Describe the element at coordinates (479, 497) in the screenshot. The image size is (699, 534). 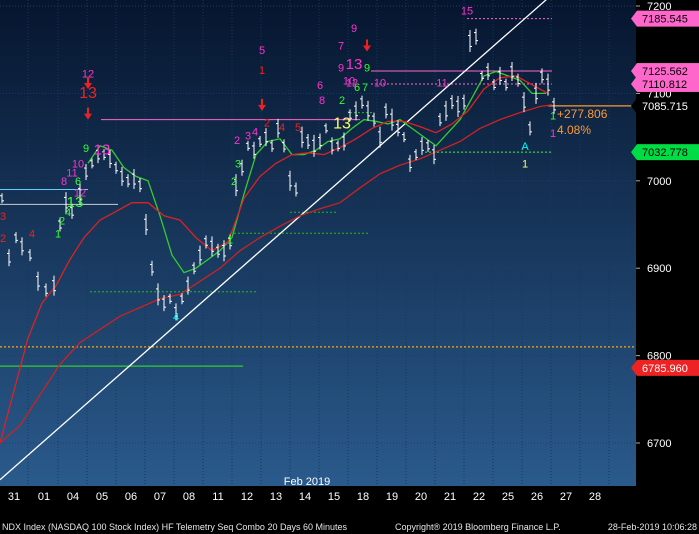
I see `x-tick-label-22: 22` at that location.